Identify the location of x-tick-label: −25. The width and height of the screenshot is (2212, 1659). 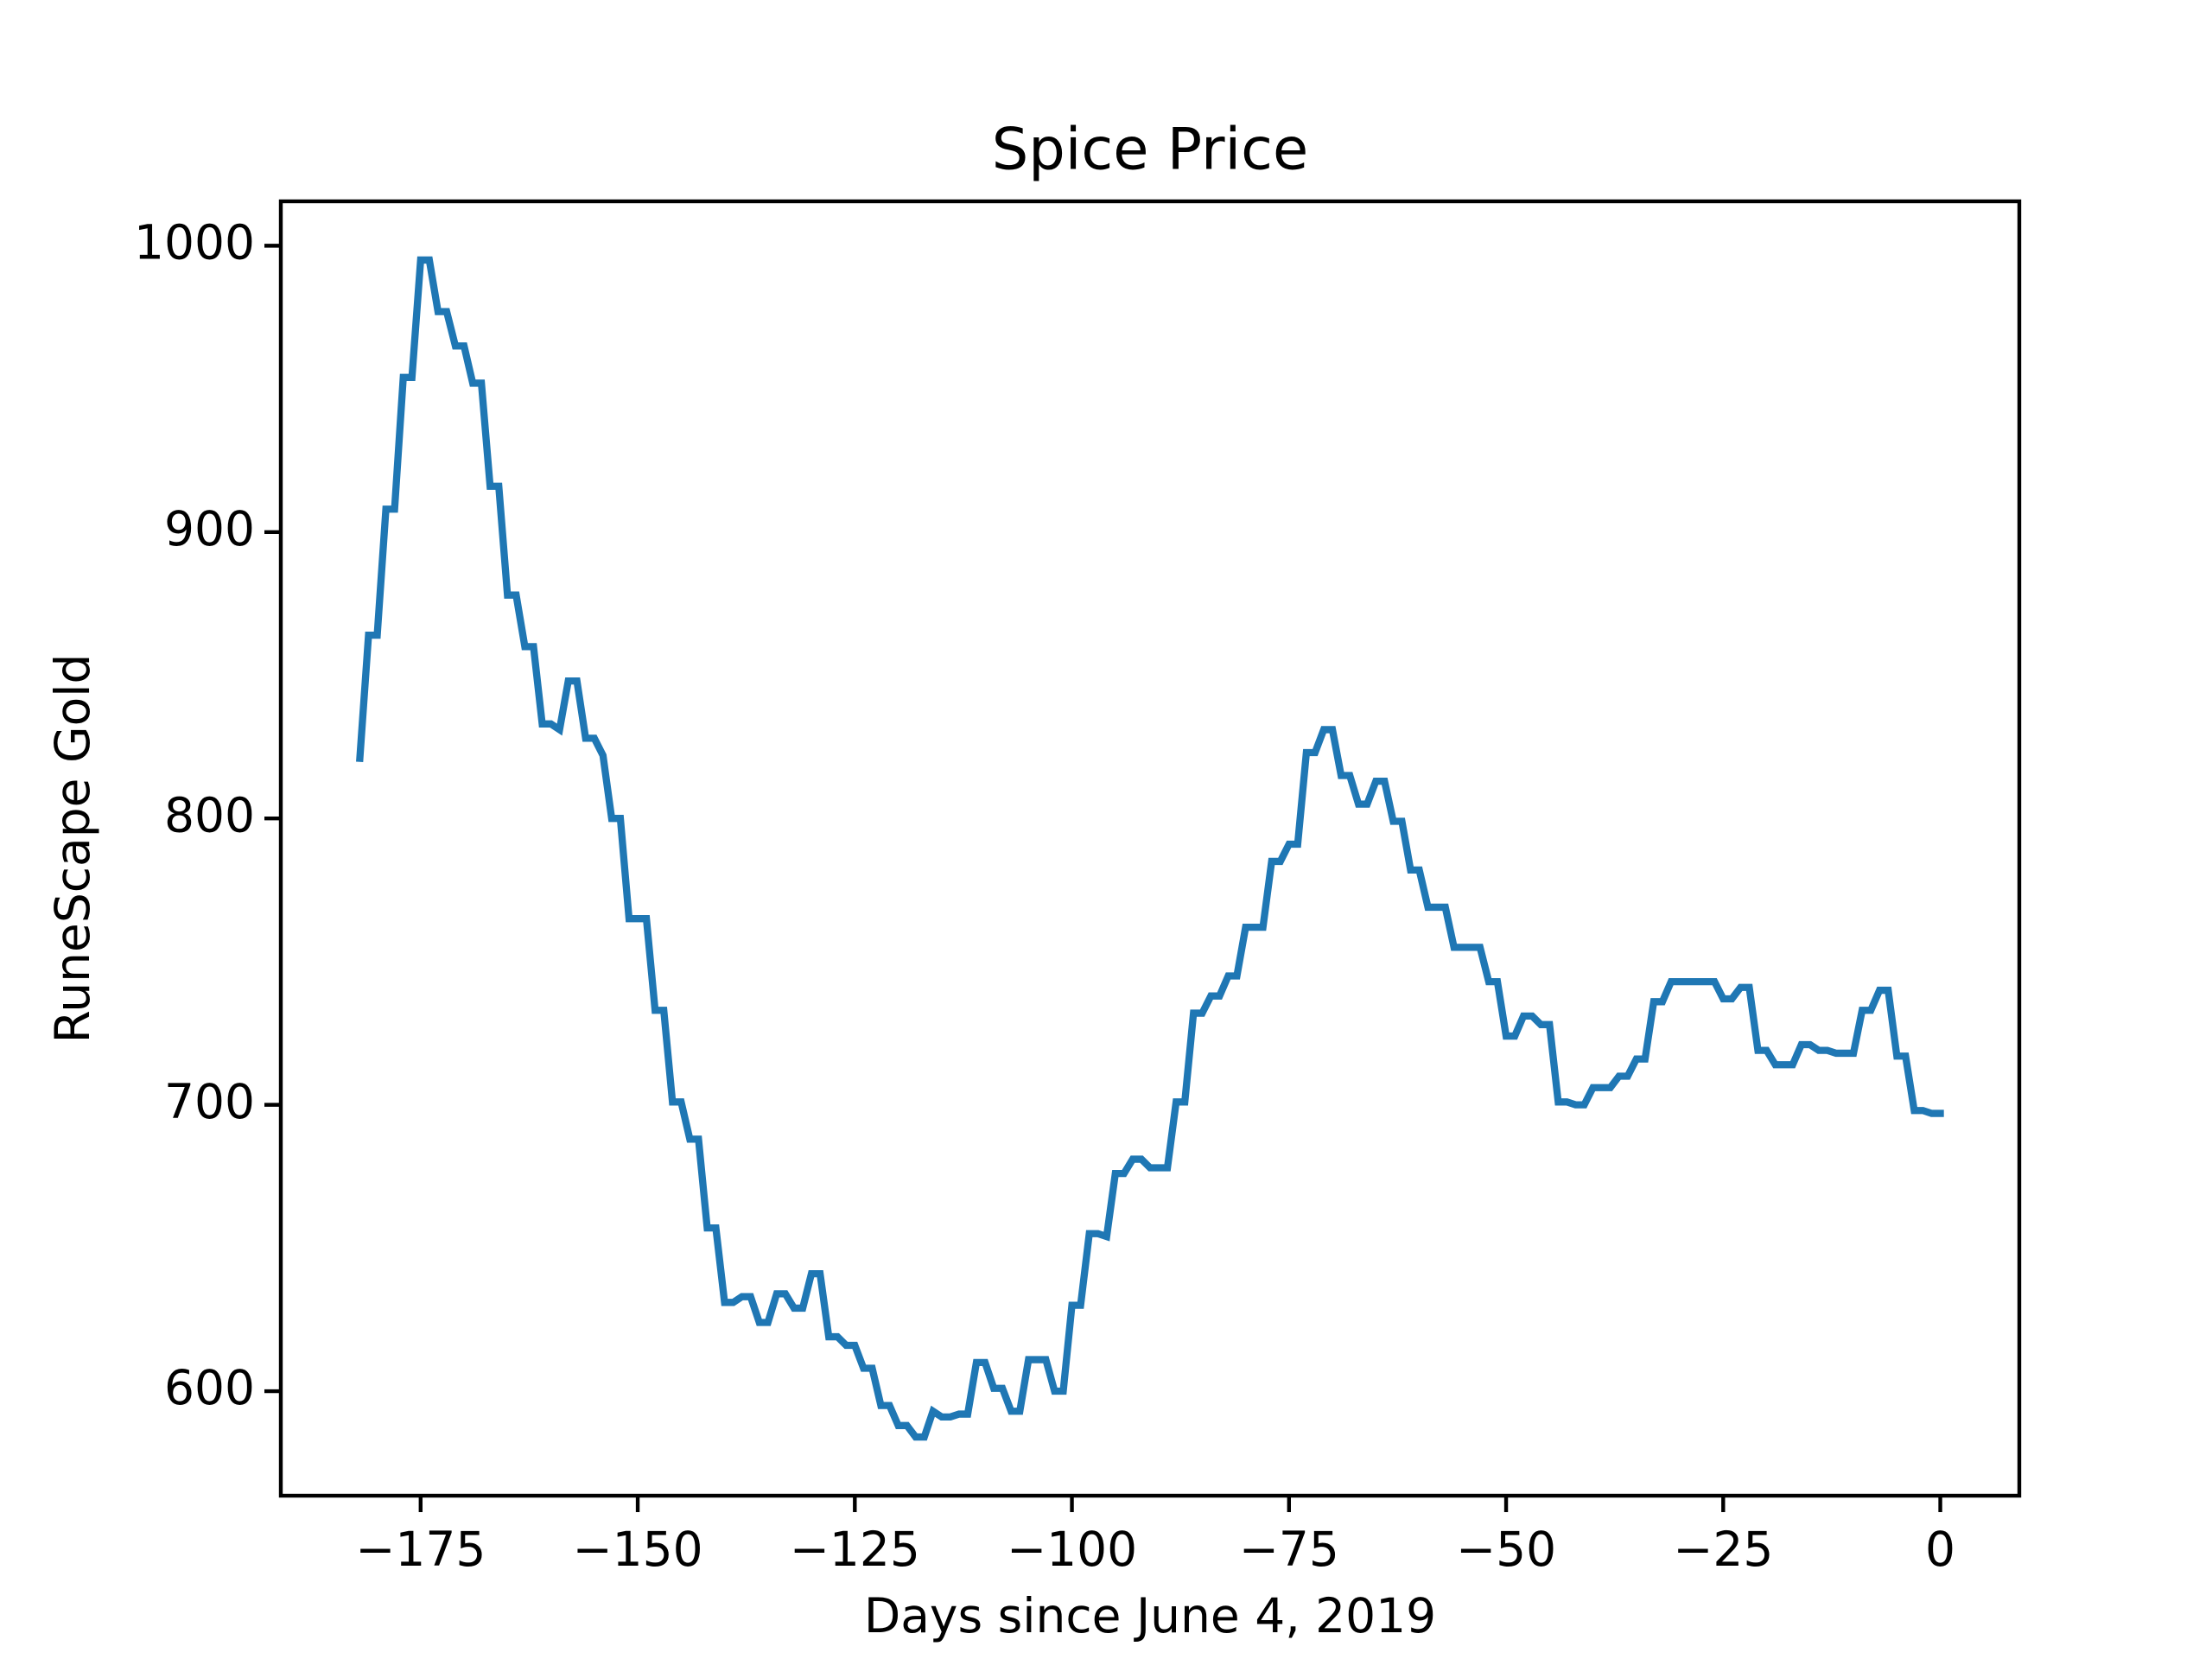
(1723, 1549).